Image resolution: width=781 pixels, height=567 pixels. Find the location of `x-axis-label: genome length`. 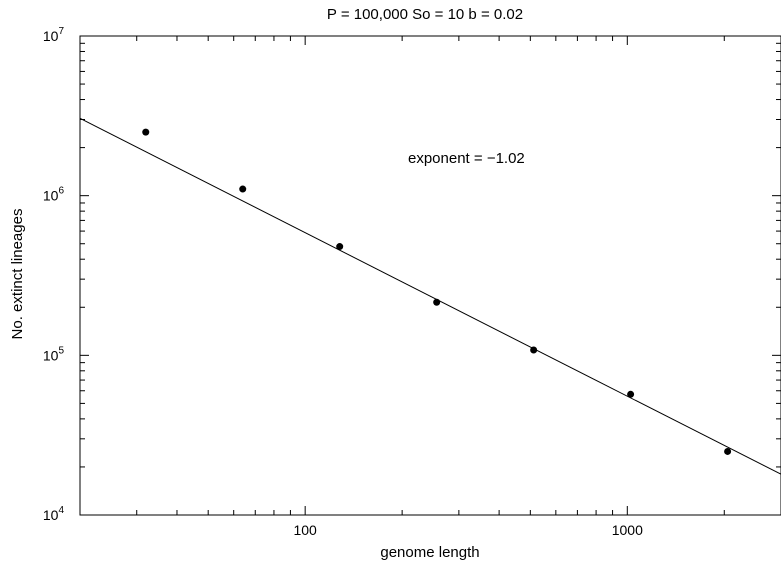

x-axis-label: genome length is located at coordinates (429, 552).